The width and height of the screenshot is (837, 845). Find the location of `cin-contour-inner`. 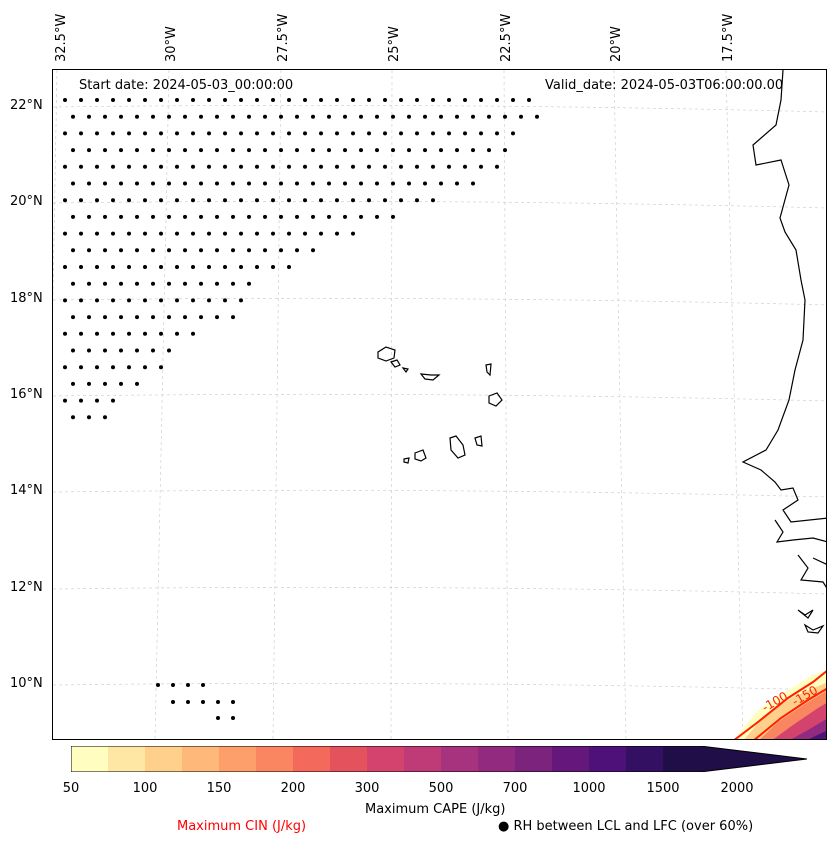

cin-contour-inner is located at coordinates (789, 713).